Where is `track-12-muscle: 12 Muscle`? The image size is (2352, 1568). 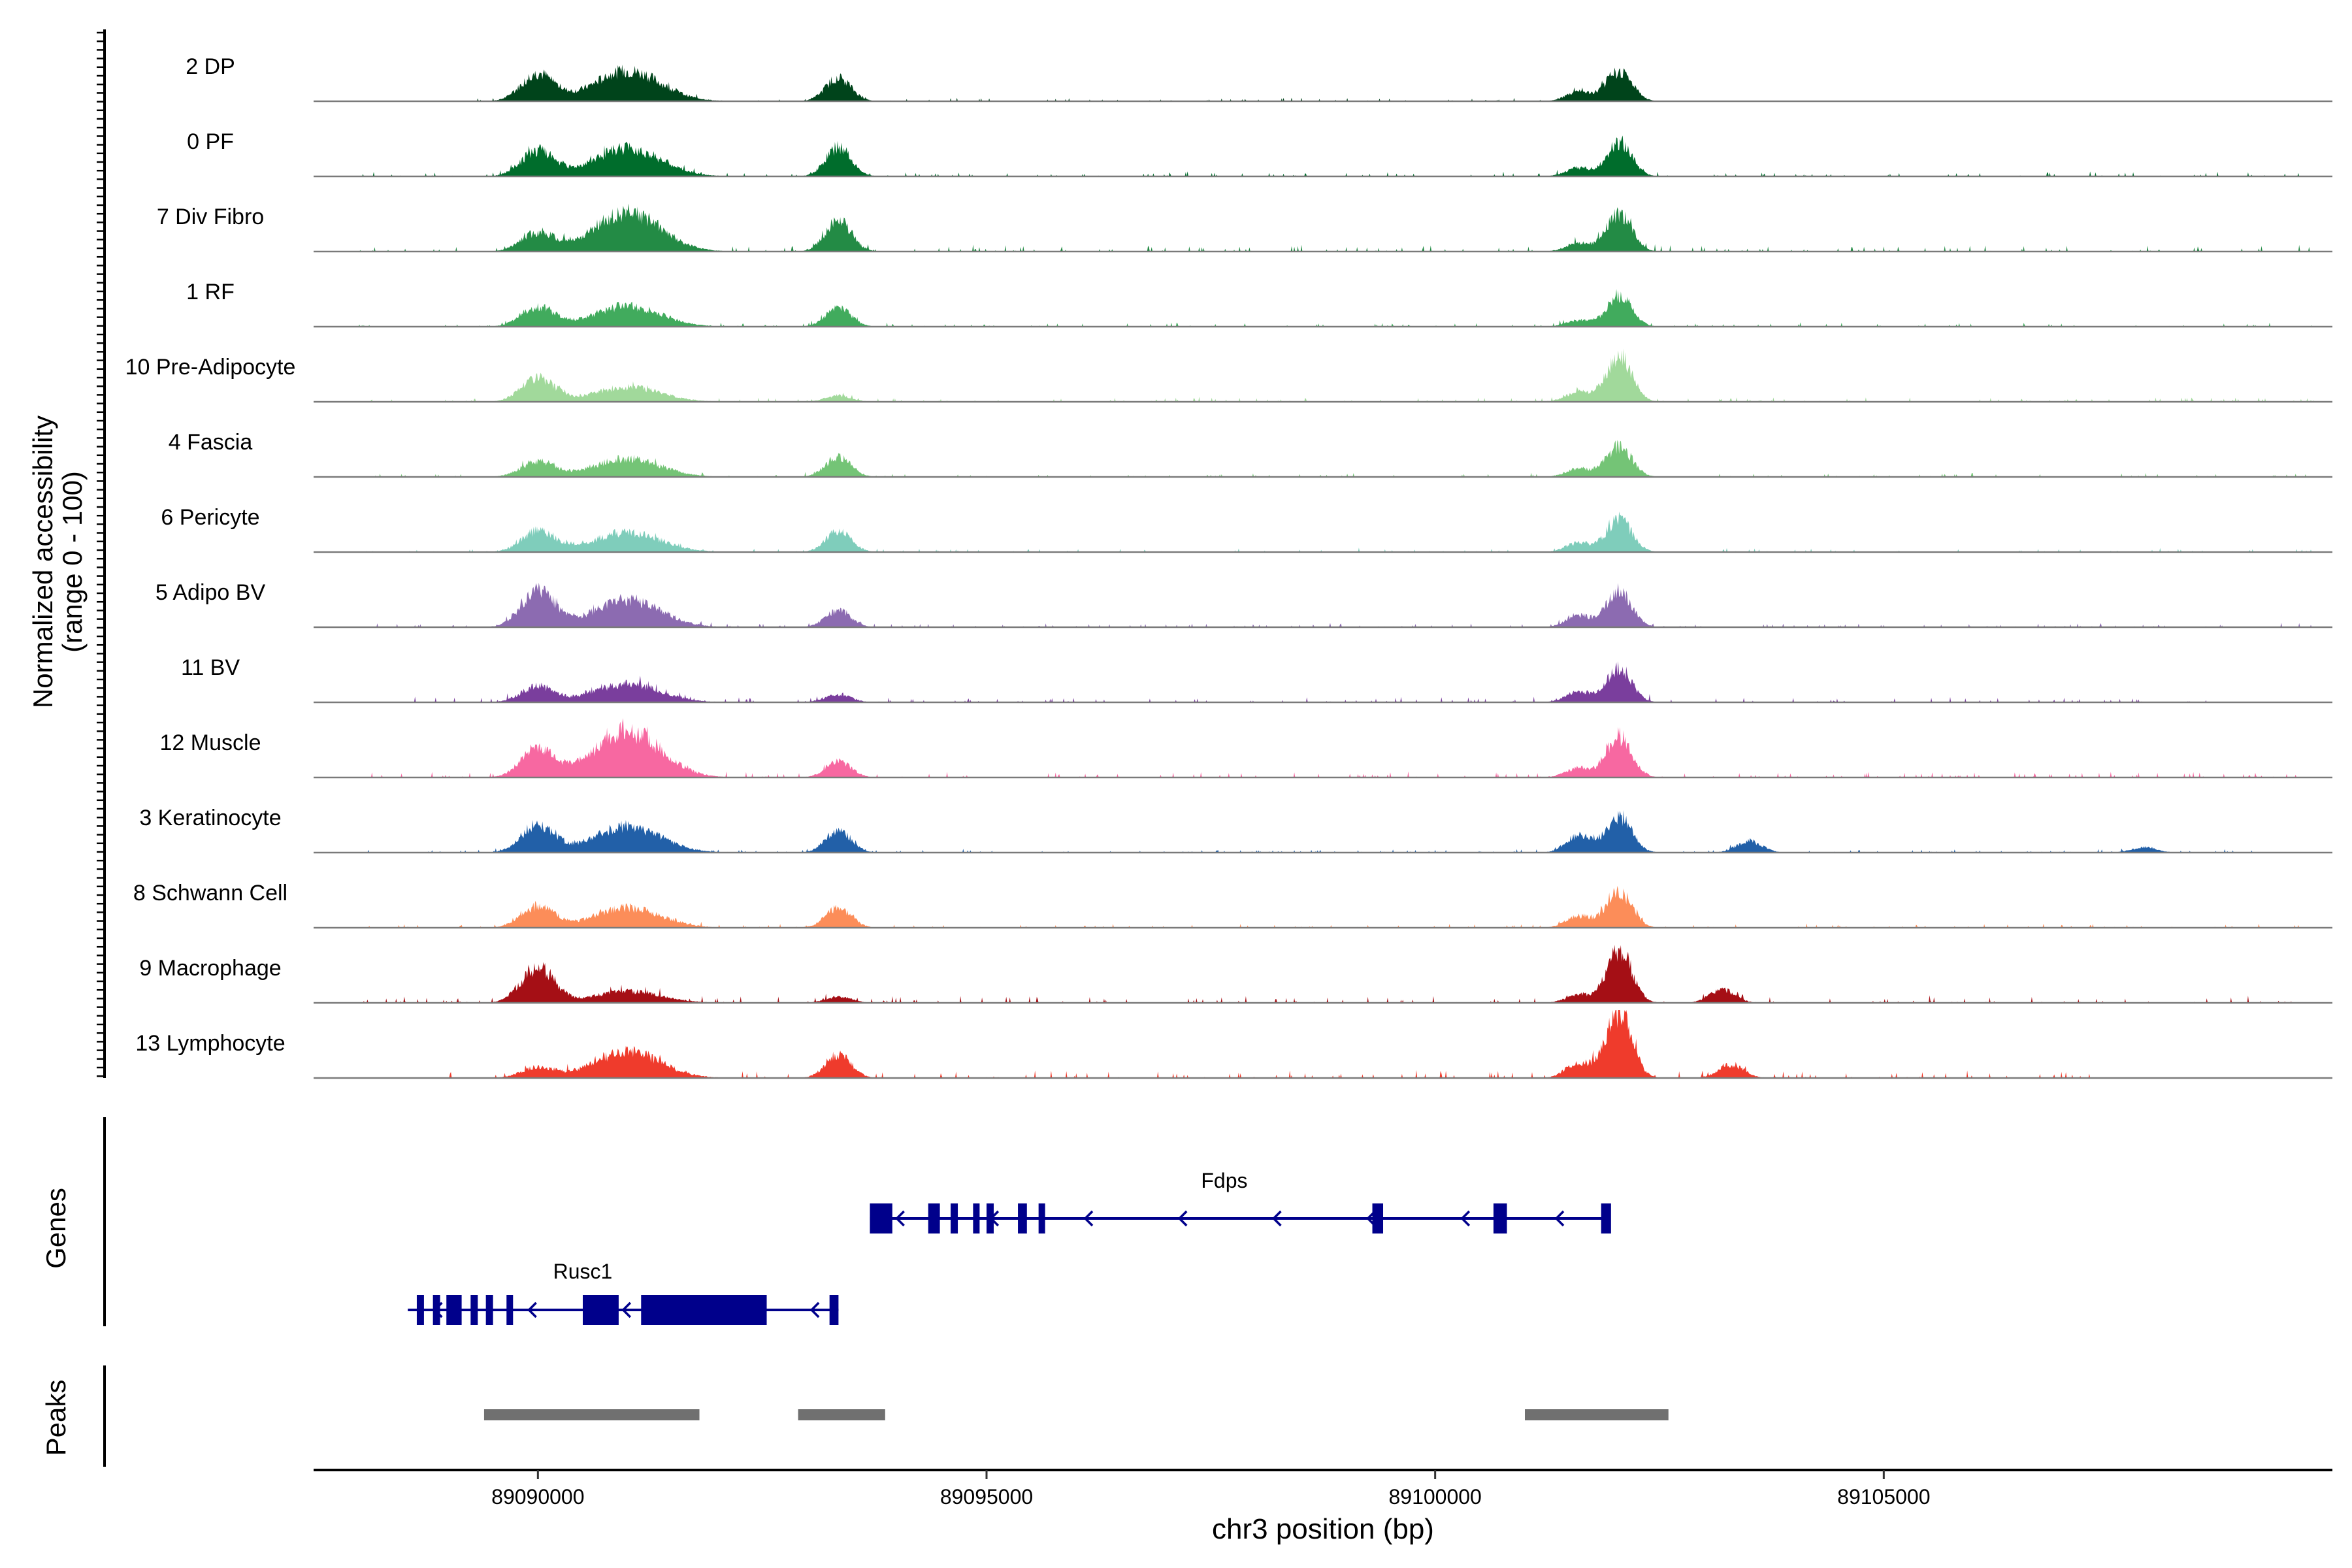 track-12-muscle: 12 Muscle is located at coordinates (1246, 748).